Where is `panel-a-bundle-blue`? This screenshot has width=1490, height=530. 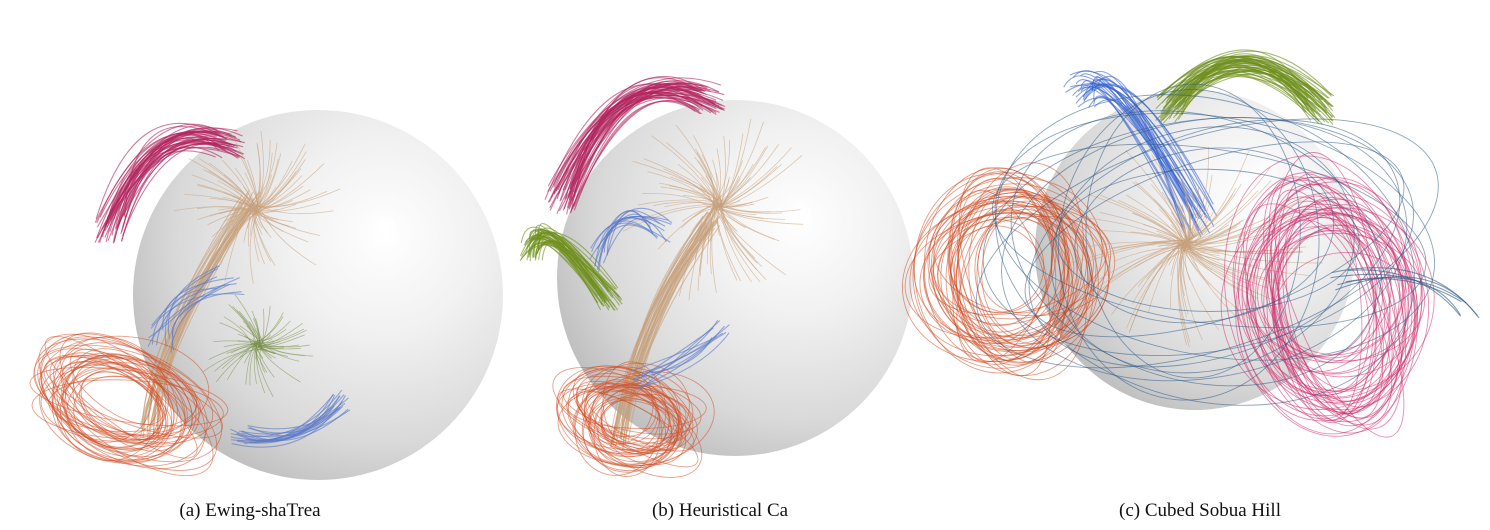 panel-a-bundle-blue is located at coordinates (249, 356).